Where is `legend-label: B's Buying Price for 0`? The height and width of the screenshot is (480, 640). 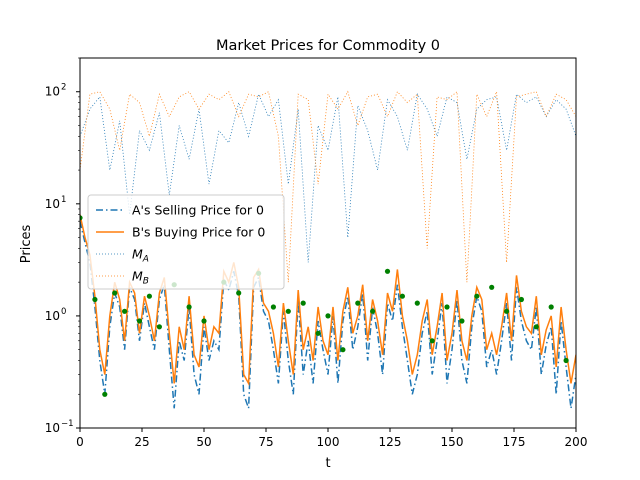 legend-label: B's Buying Price for 0 is located at coordinates (198, 232).